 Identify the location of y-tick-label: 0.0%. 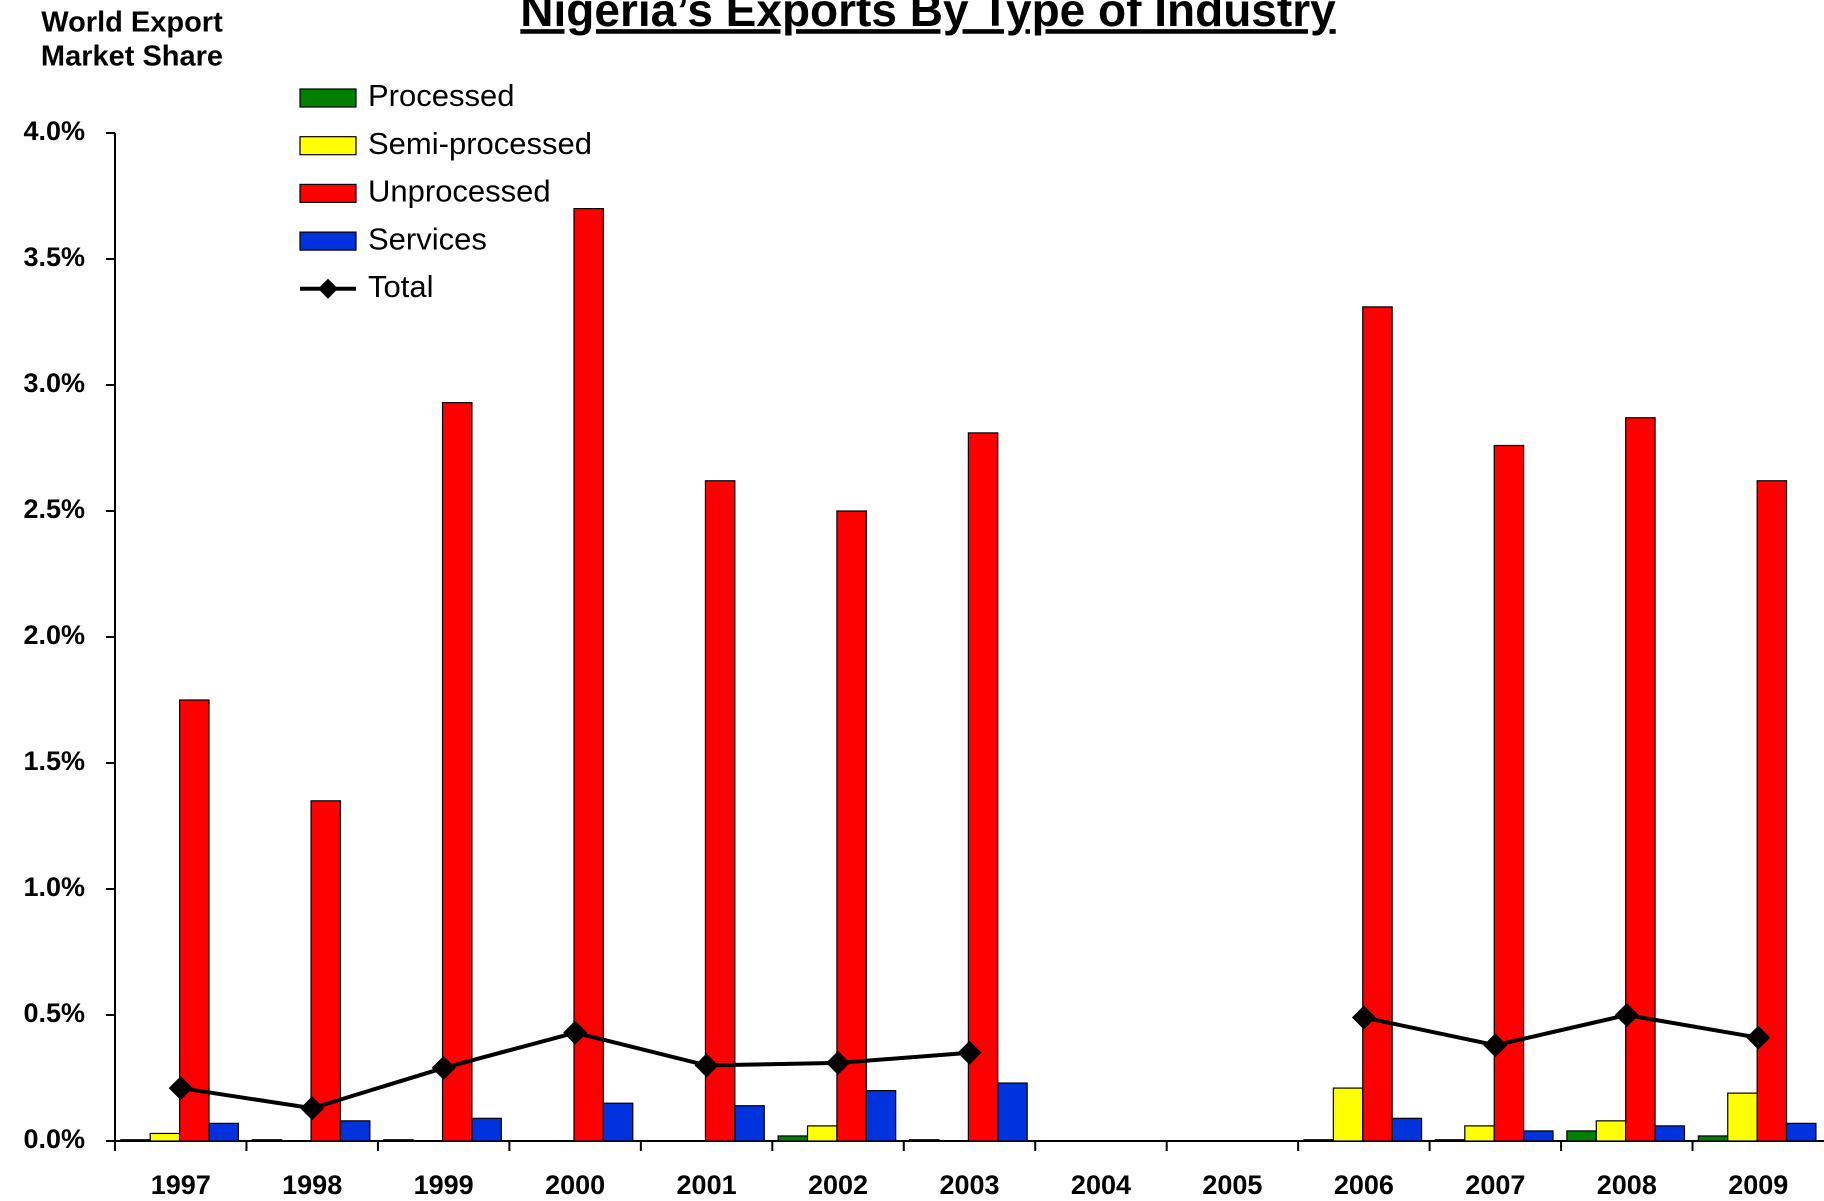
(54, 1139).